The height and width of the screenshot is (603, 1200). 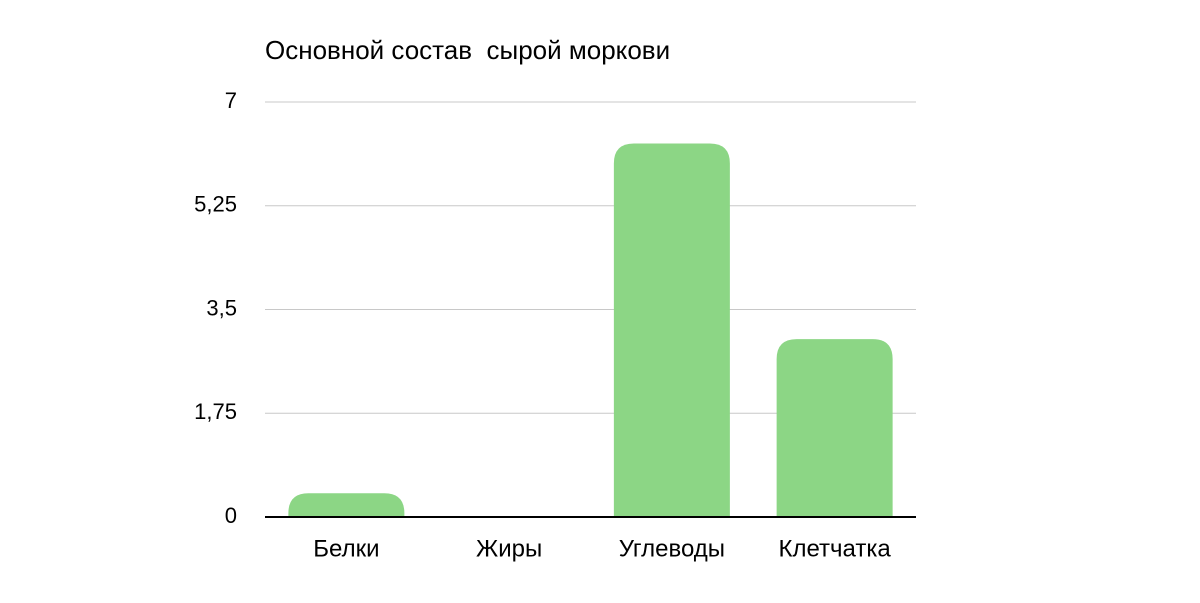 I want to click on y-tick-label: 7, so click(x=231, y=100).